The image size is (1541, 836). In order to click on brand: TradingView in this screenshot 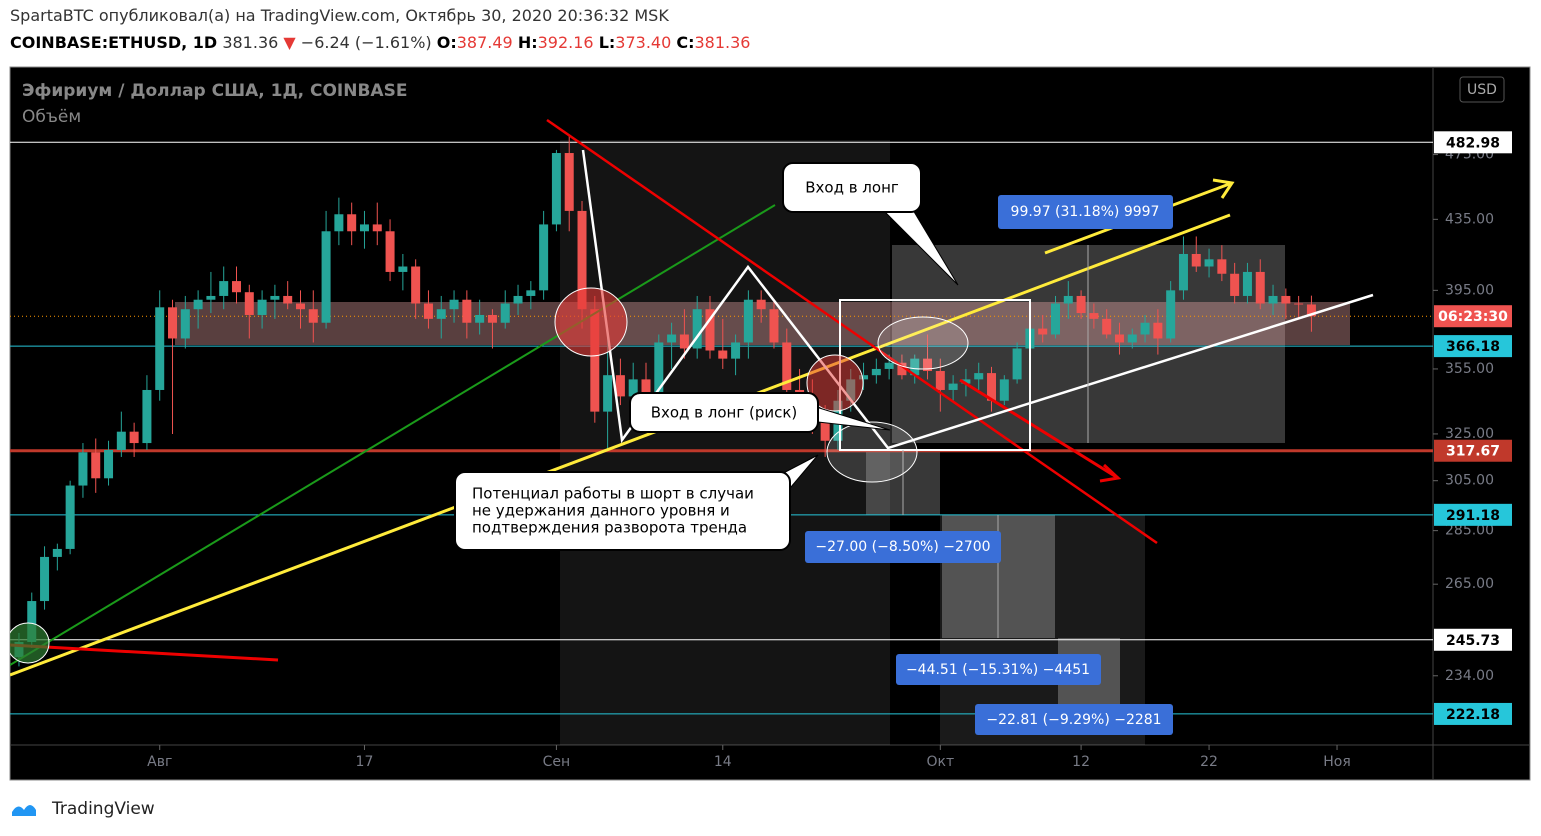, I will do `click(103, 809)`.